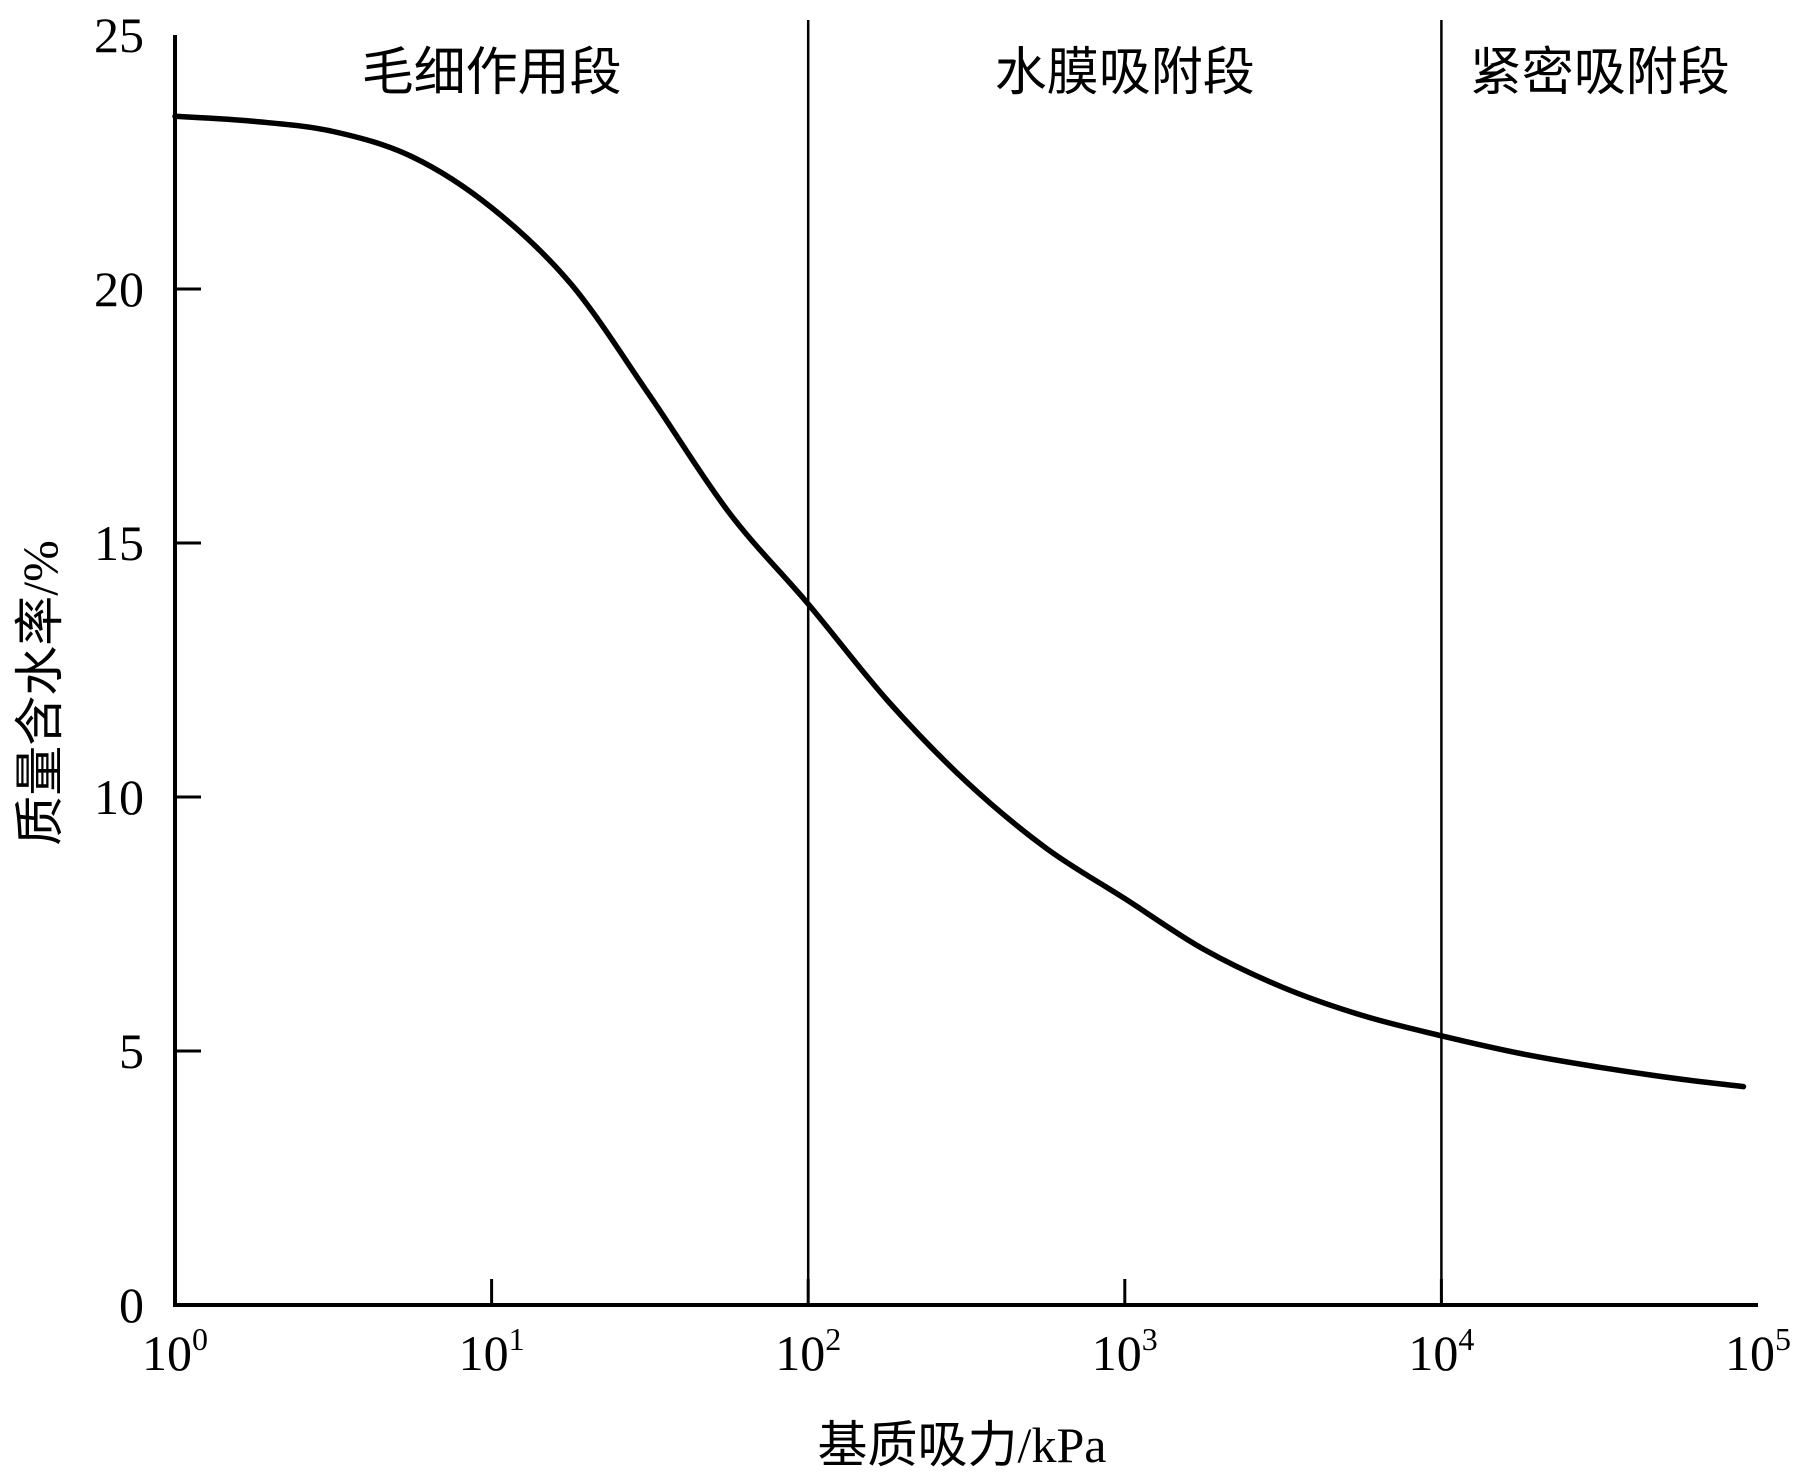  Describe the element at coordinates (1441, 1351) in the screenshot. I see `x-tick-label: 10⁴` at that location.